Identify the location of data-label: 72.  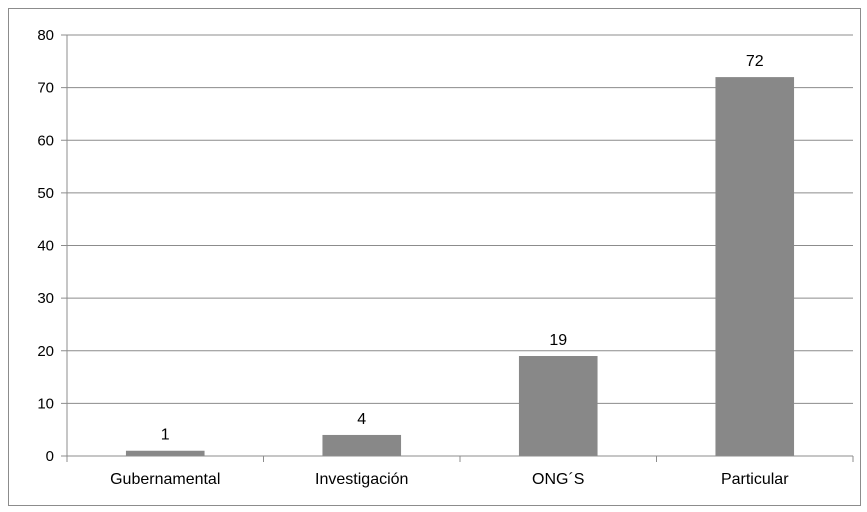
(755, 61).